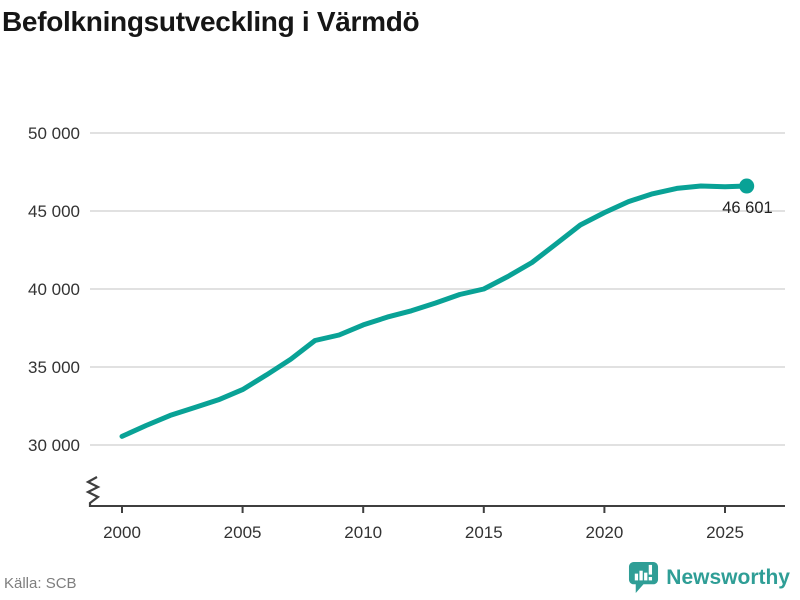  I want to click on y-tick-label: 40 000, so click(54, 289).